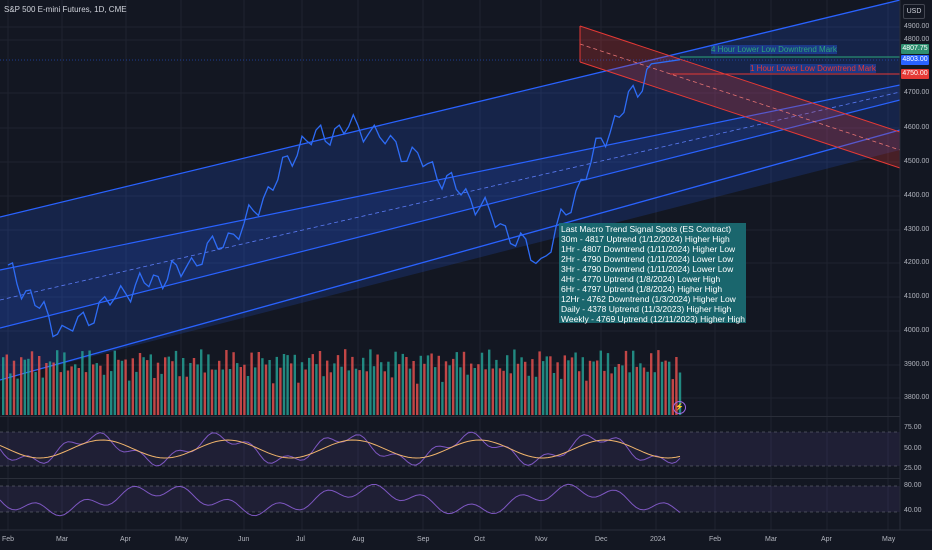 Image resolution: width=932 pixels, height=550 pixels. I want to click on price-axis-tick: 4300.00, so click(917, 229).